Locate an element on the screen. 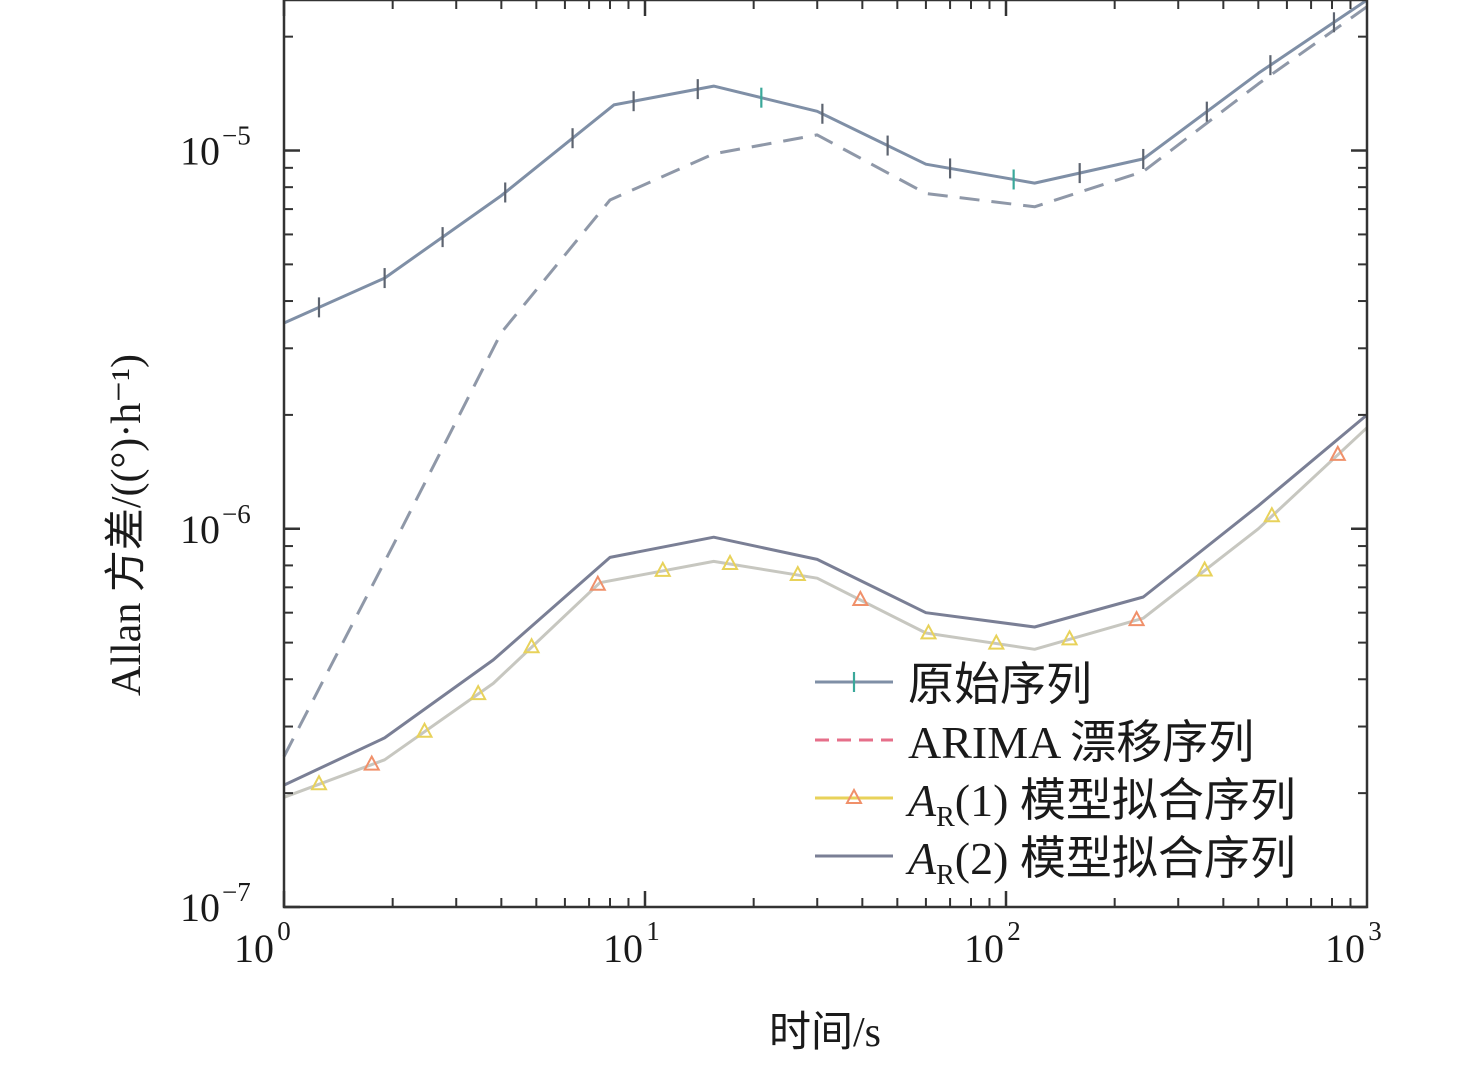  y-tick-exponent: −5 is located at coordinates (236, 136).